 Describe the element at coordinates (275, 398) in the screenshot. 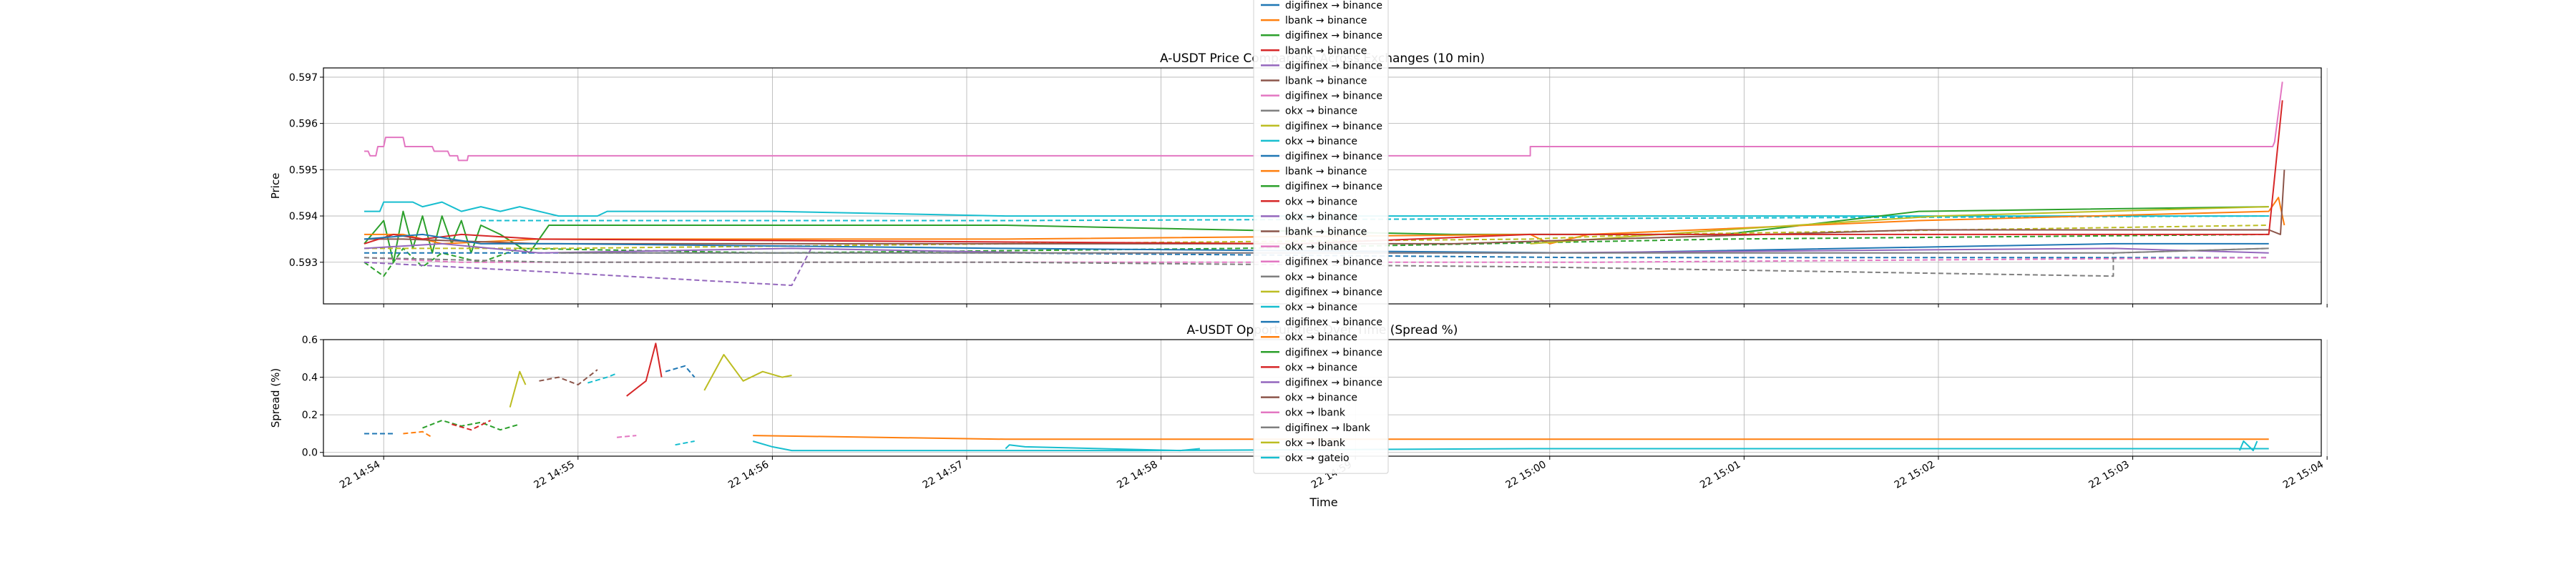

I see `y-axis-label: Spread (%)` at that location.